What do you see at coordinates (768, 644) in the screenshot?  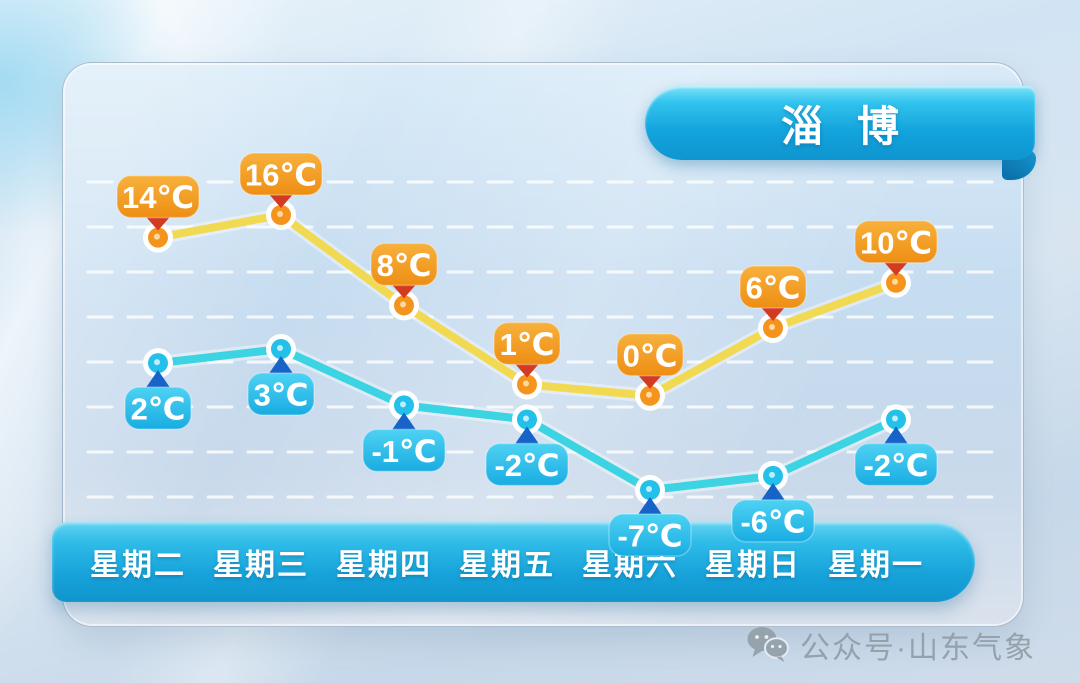 I see `wechat-icon` at bounding box center [768, 644].